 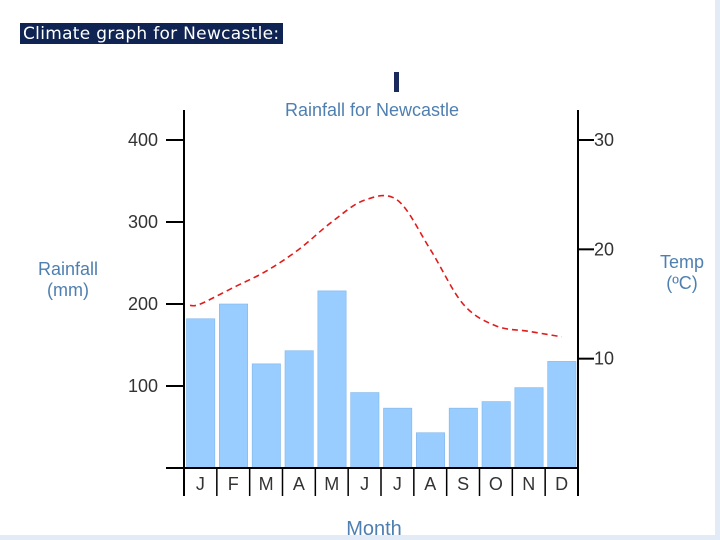 I want to click on right-tick-label-10: 10, so click(x=604, y=359).